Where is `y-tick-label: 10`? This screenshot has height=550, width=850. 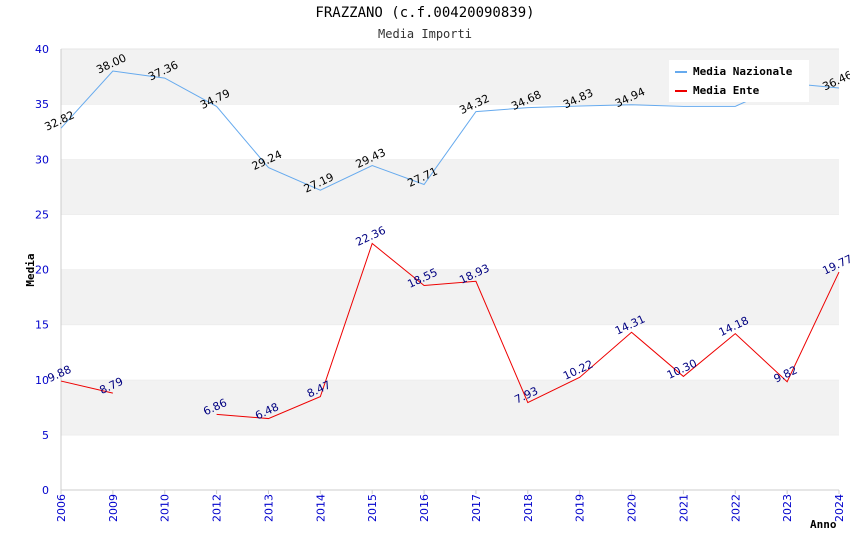
y-tick-label: 10 is located at coordinates (42, 380).